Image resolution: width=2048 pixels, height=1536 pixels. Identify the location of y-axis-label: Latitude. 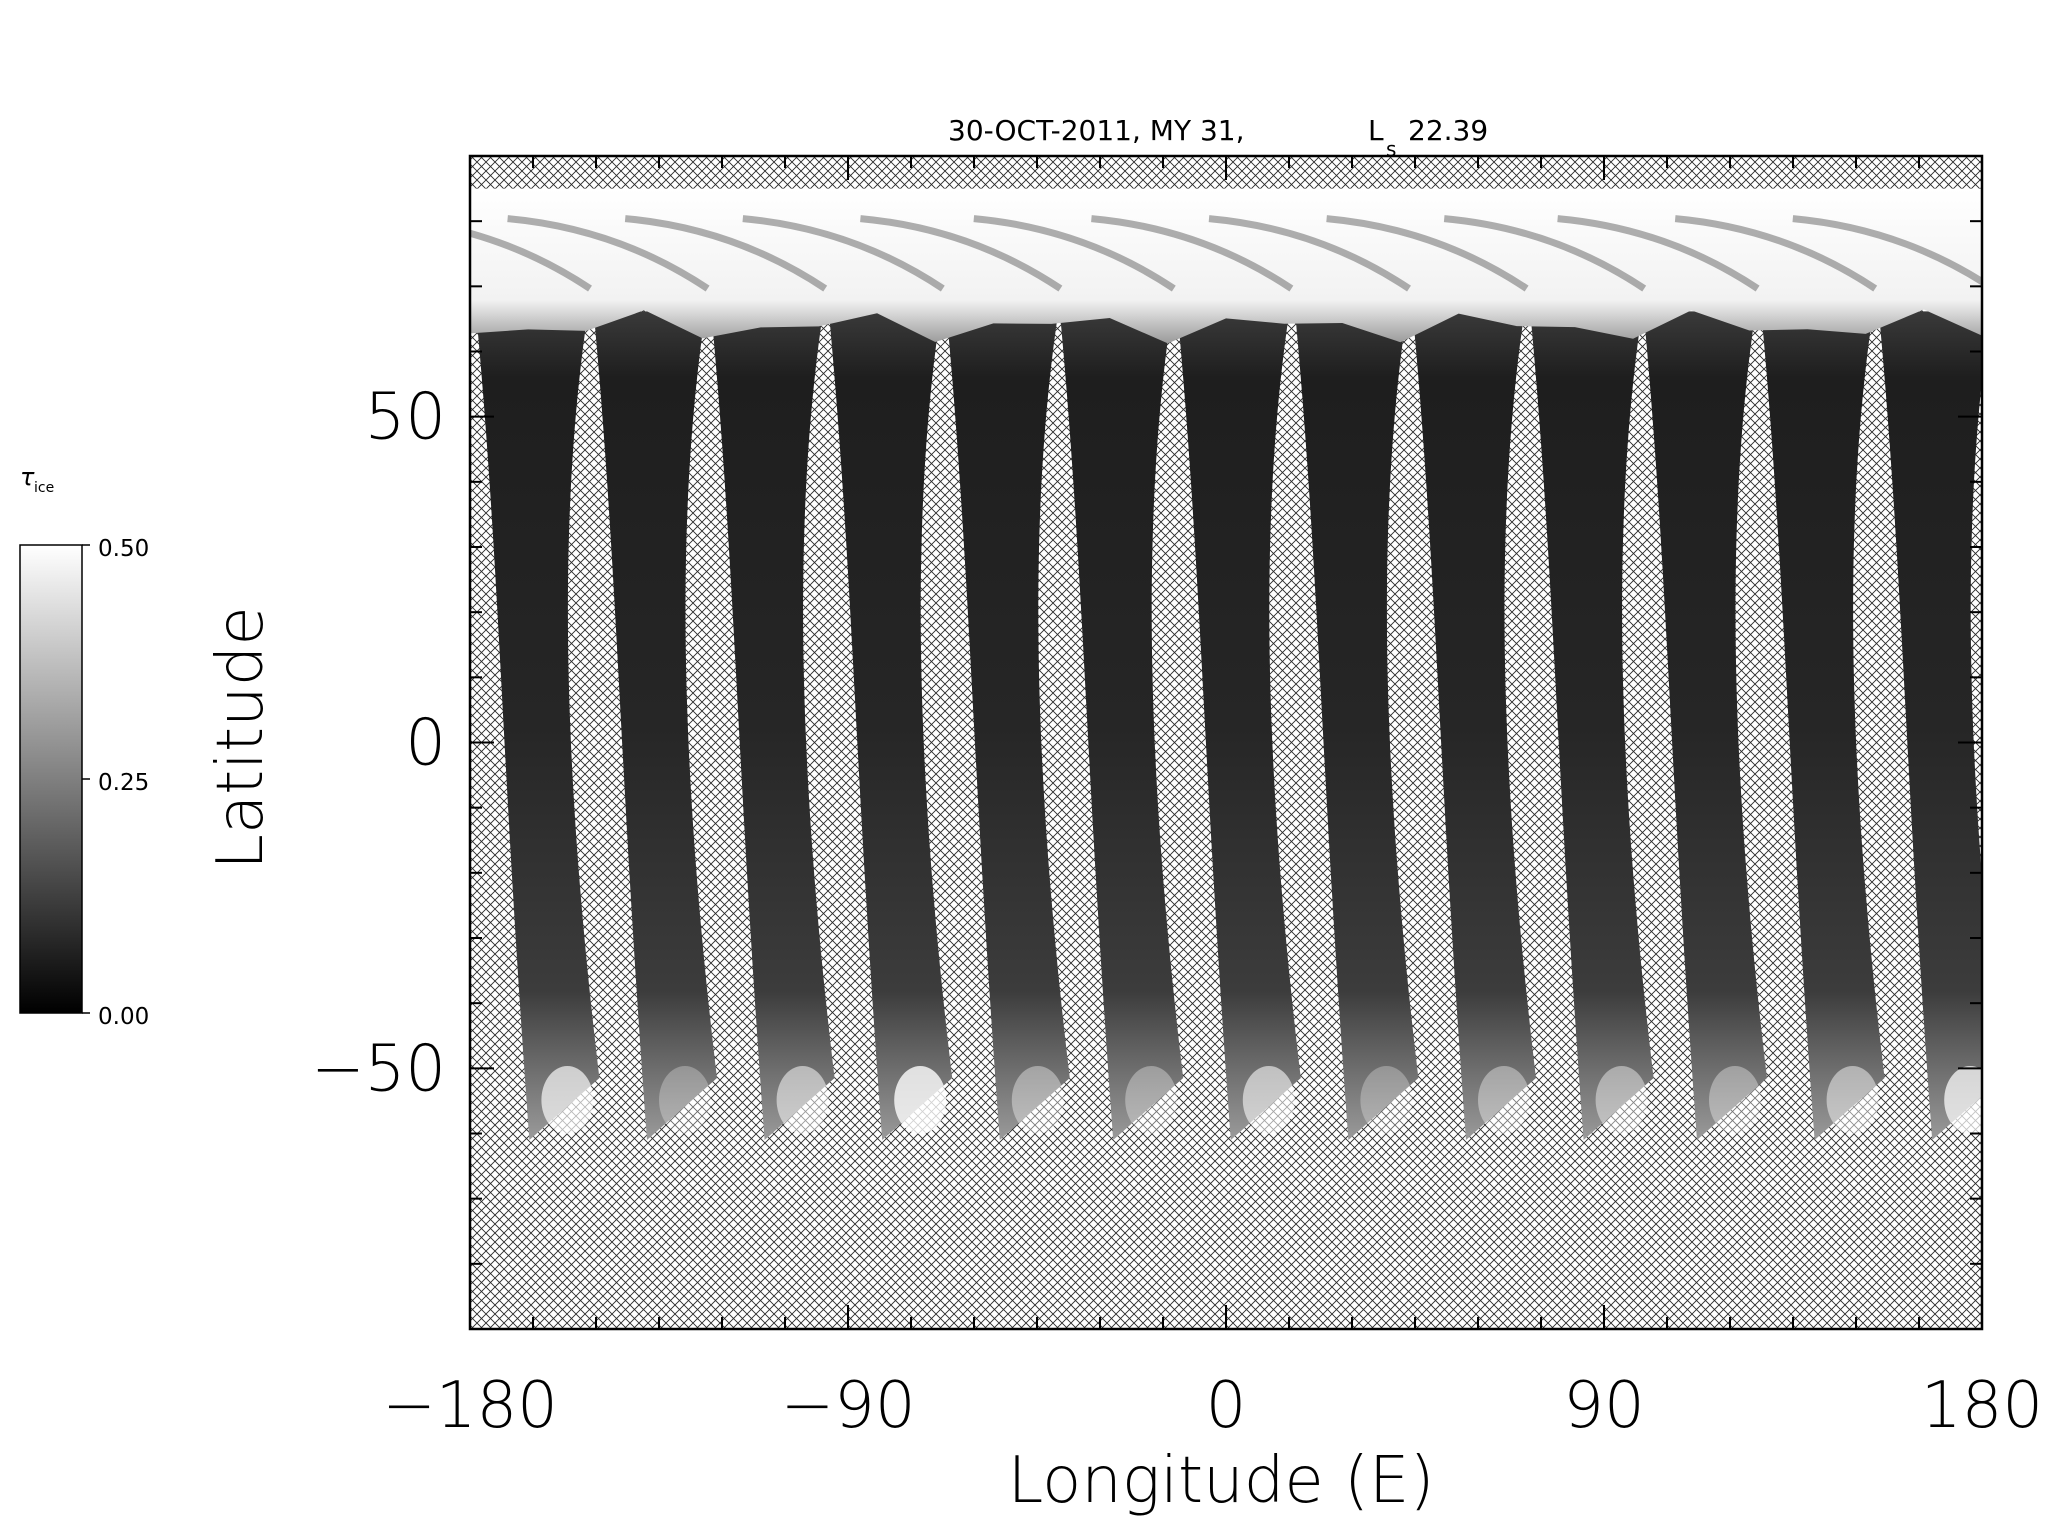
(241, 737).